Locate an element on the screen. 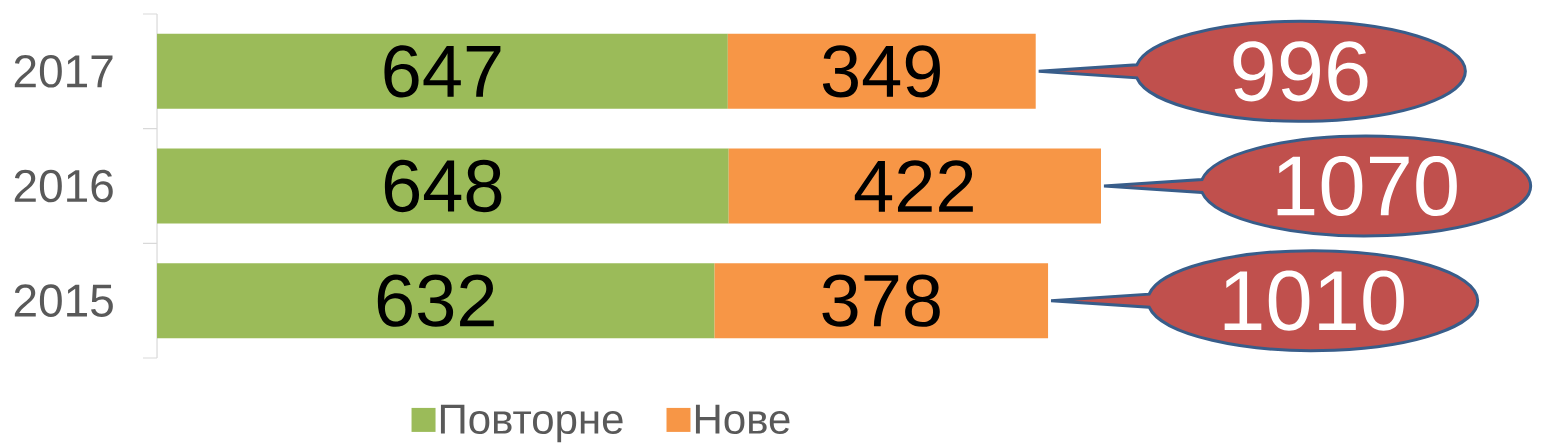 This screenshot has width=1549, height=446. y-tick-label: 2016 is located at coordinates (63, 186).